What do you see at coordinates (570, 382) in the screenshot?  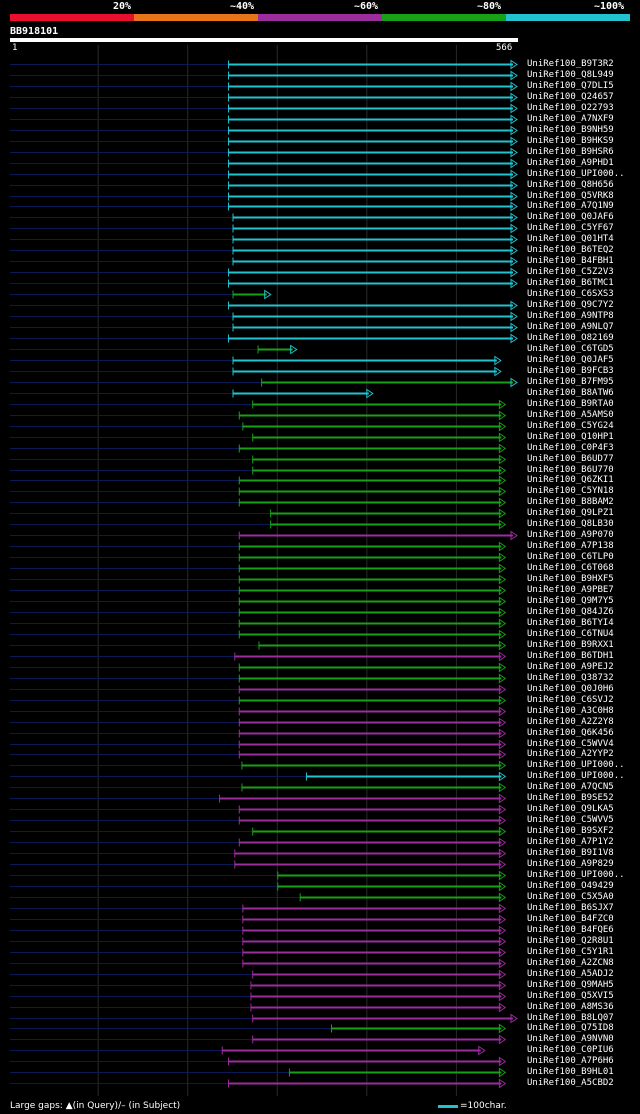 I see `hit-label: UniRef100_B7FM95` at bounding box center [570, 382].